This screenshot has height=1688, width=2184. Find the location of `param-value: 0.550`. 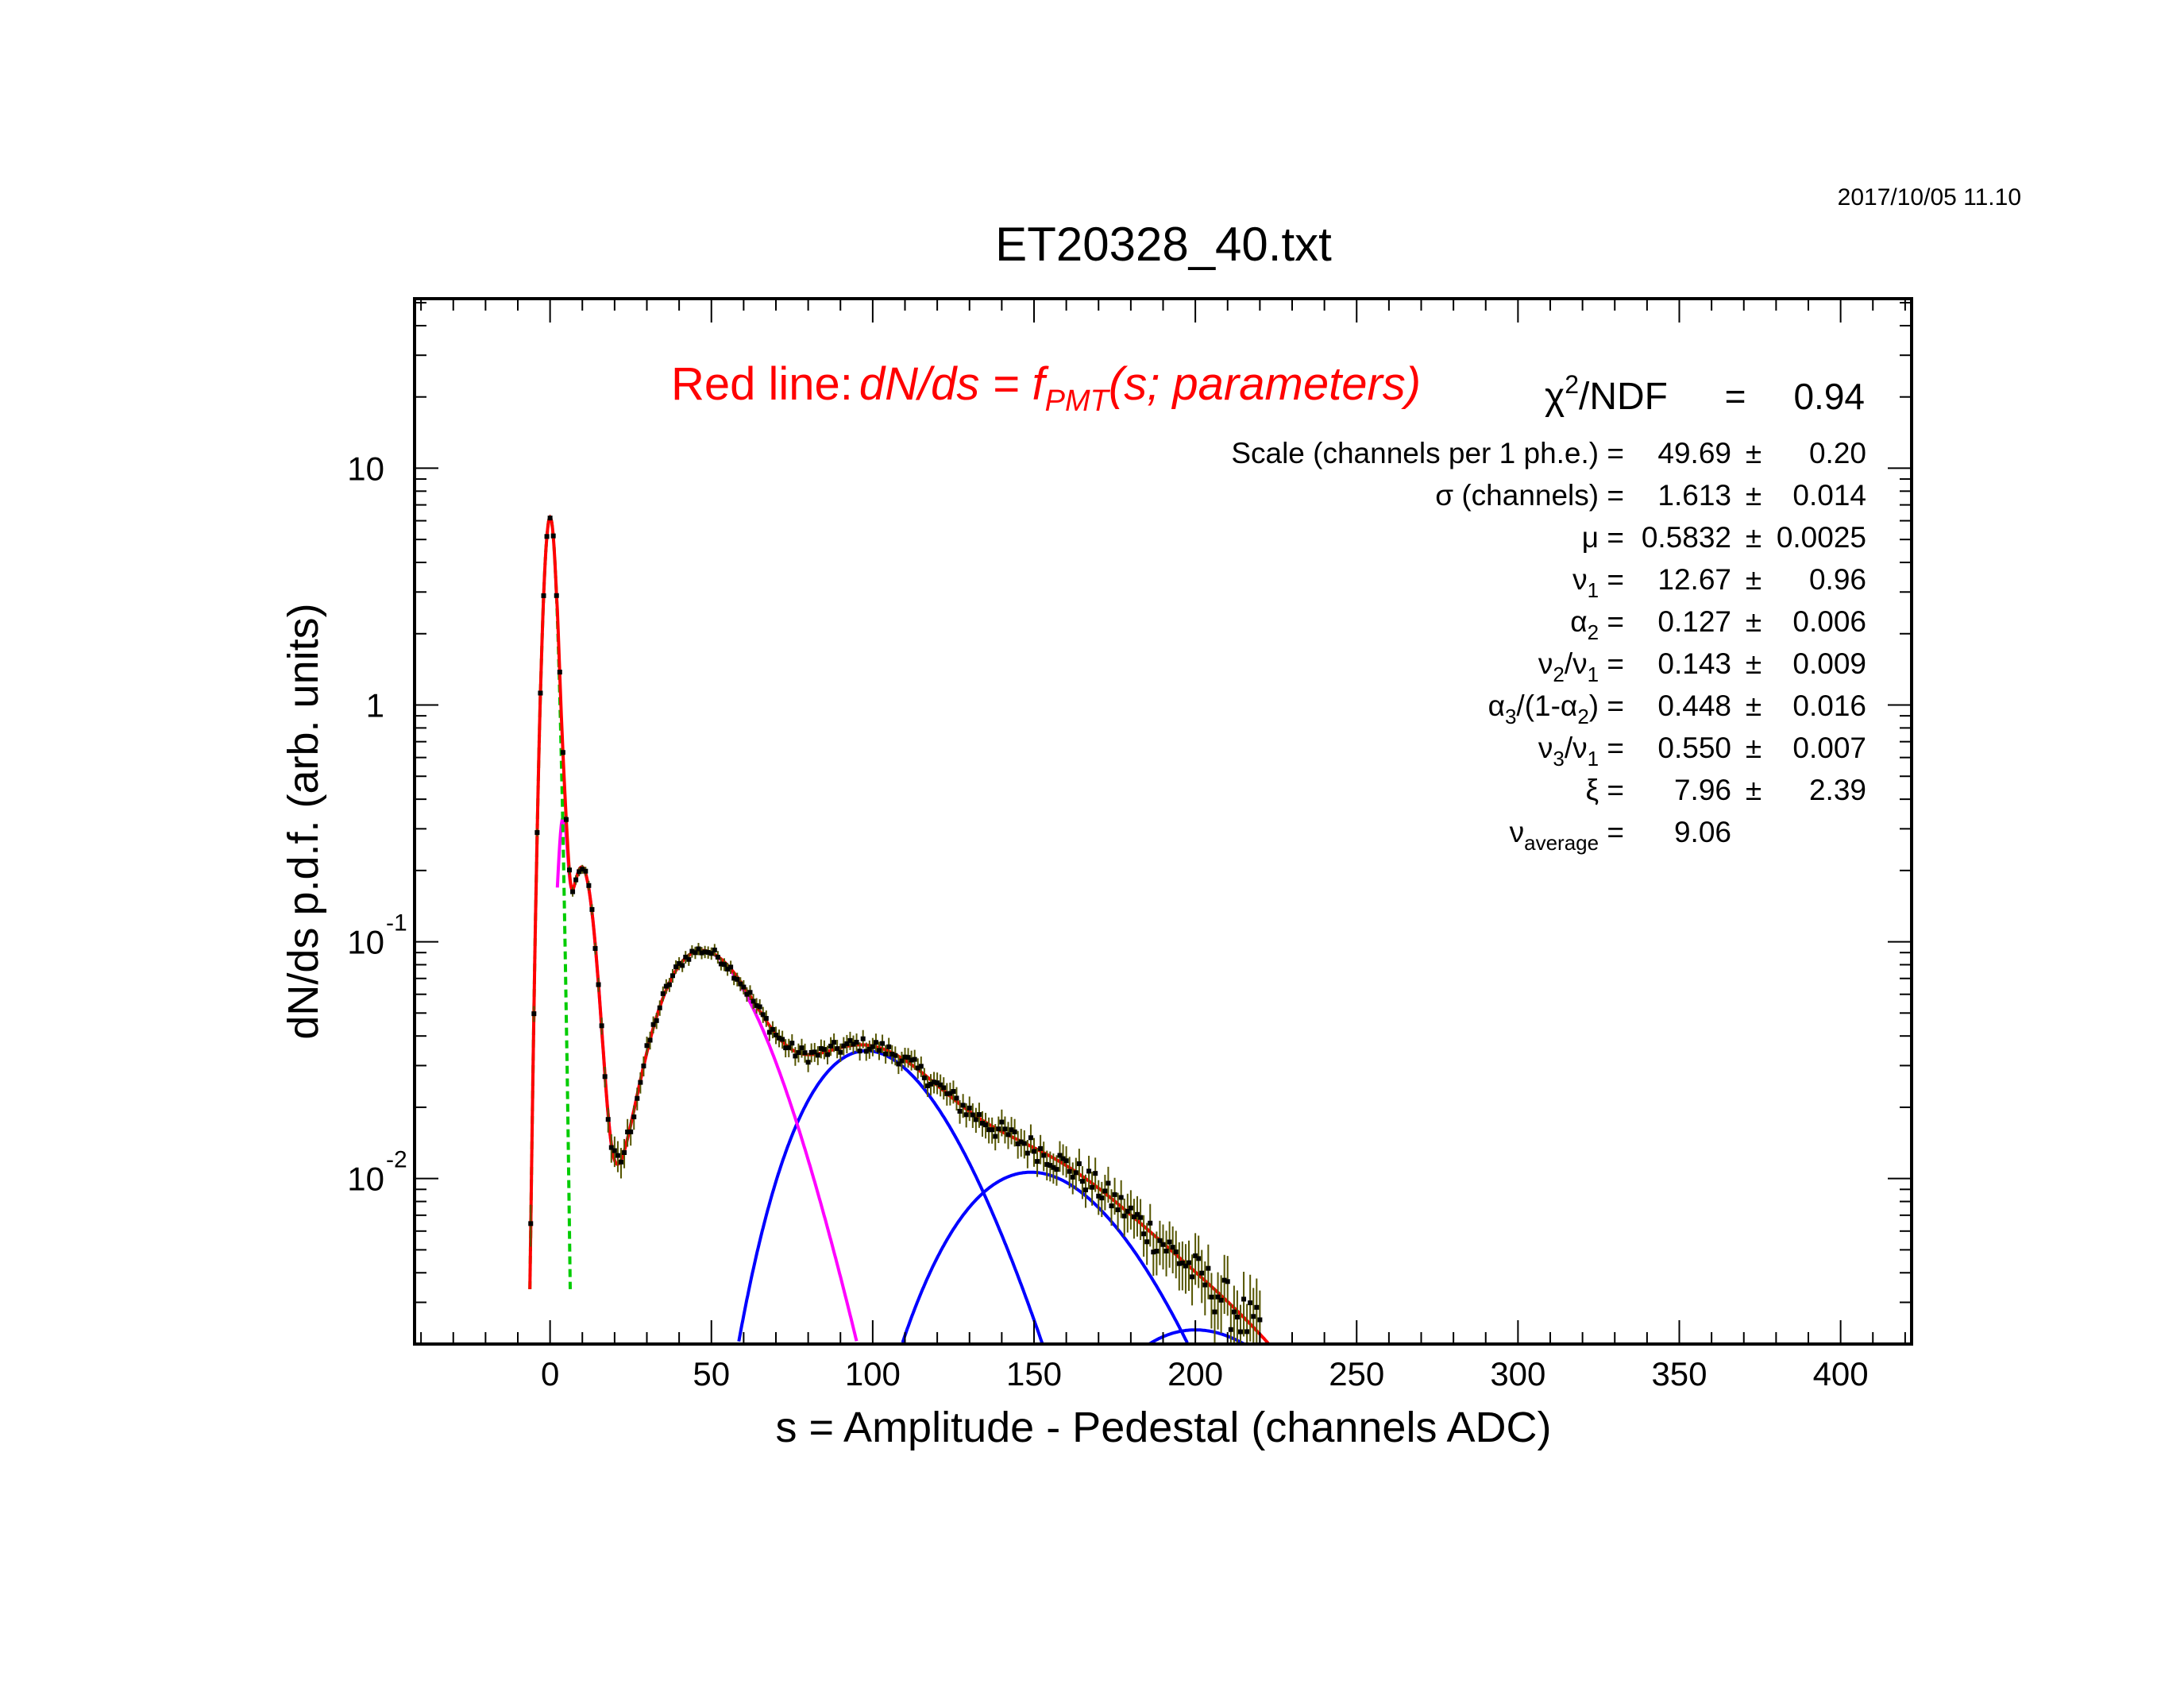

param-value: 0.550 is located at coordinates (1694, 748).